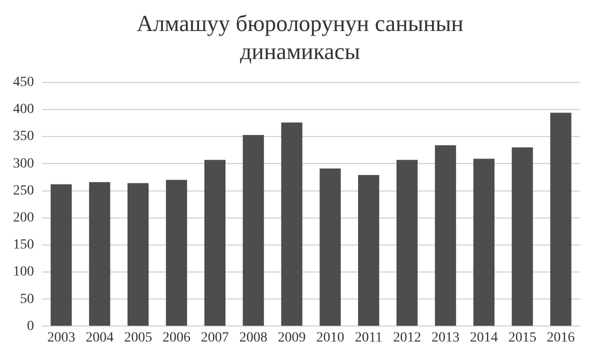  I want to click on x-tick-label: 2008, so click(253, 338).